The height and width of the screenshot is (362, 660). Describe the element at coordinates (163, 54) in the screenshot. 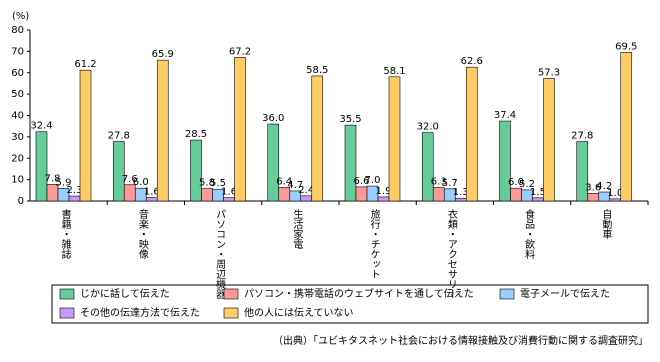

I see `value-label: 65.9` at that location.